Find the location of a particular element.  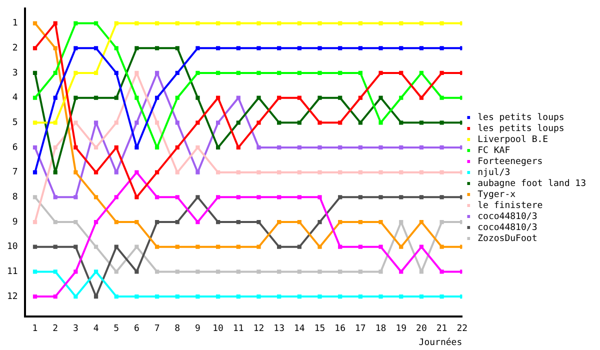

legend-label: njul/3 is located at coordinates (494, 173).